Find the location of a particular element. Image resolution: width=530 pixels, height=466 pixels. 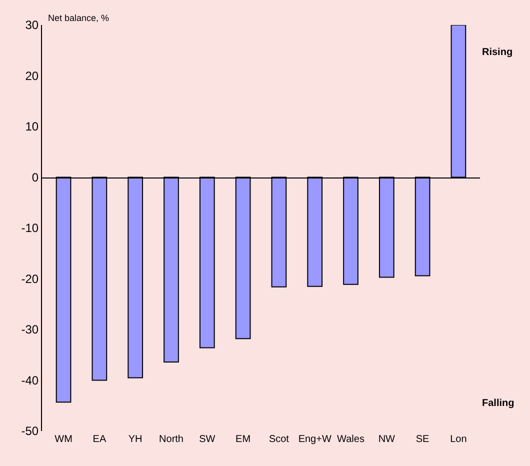

x-tick-label: EA is located at coordinates (99, 439).